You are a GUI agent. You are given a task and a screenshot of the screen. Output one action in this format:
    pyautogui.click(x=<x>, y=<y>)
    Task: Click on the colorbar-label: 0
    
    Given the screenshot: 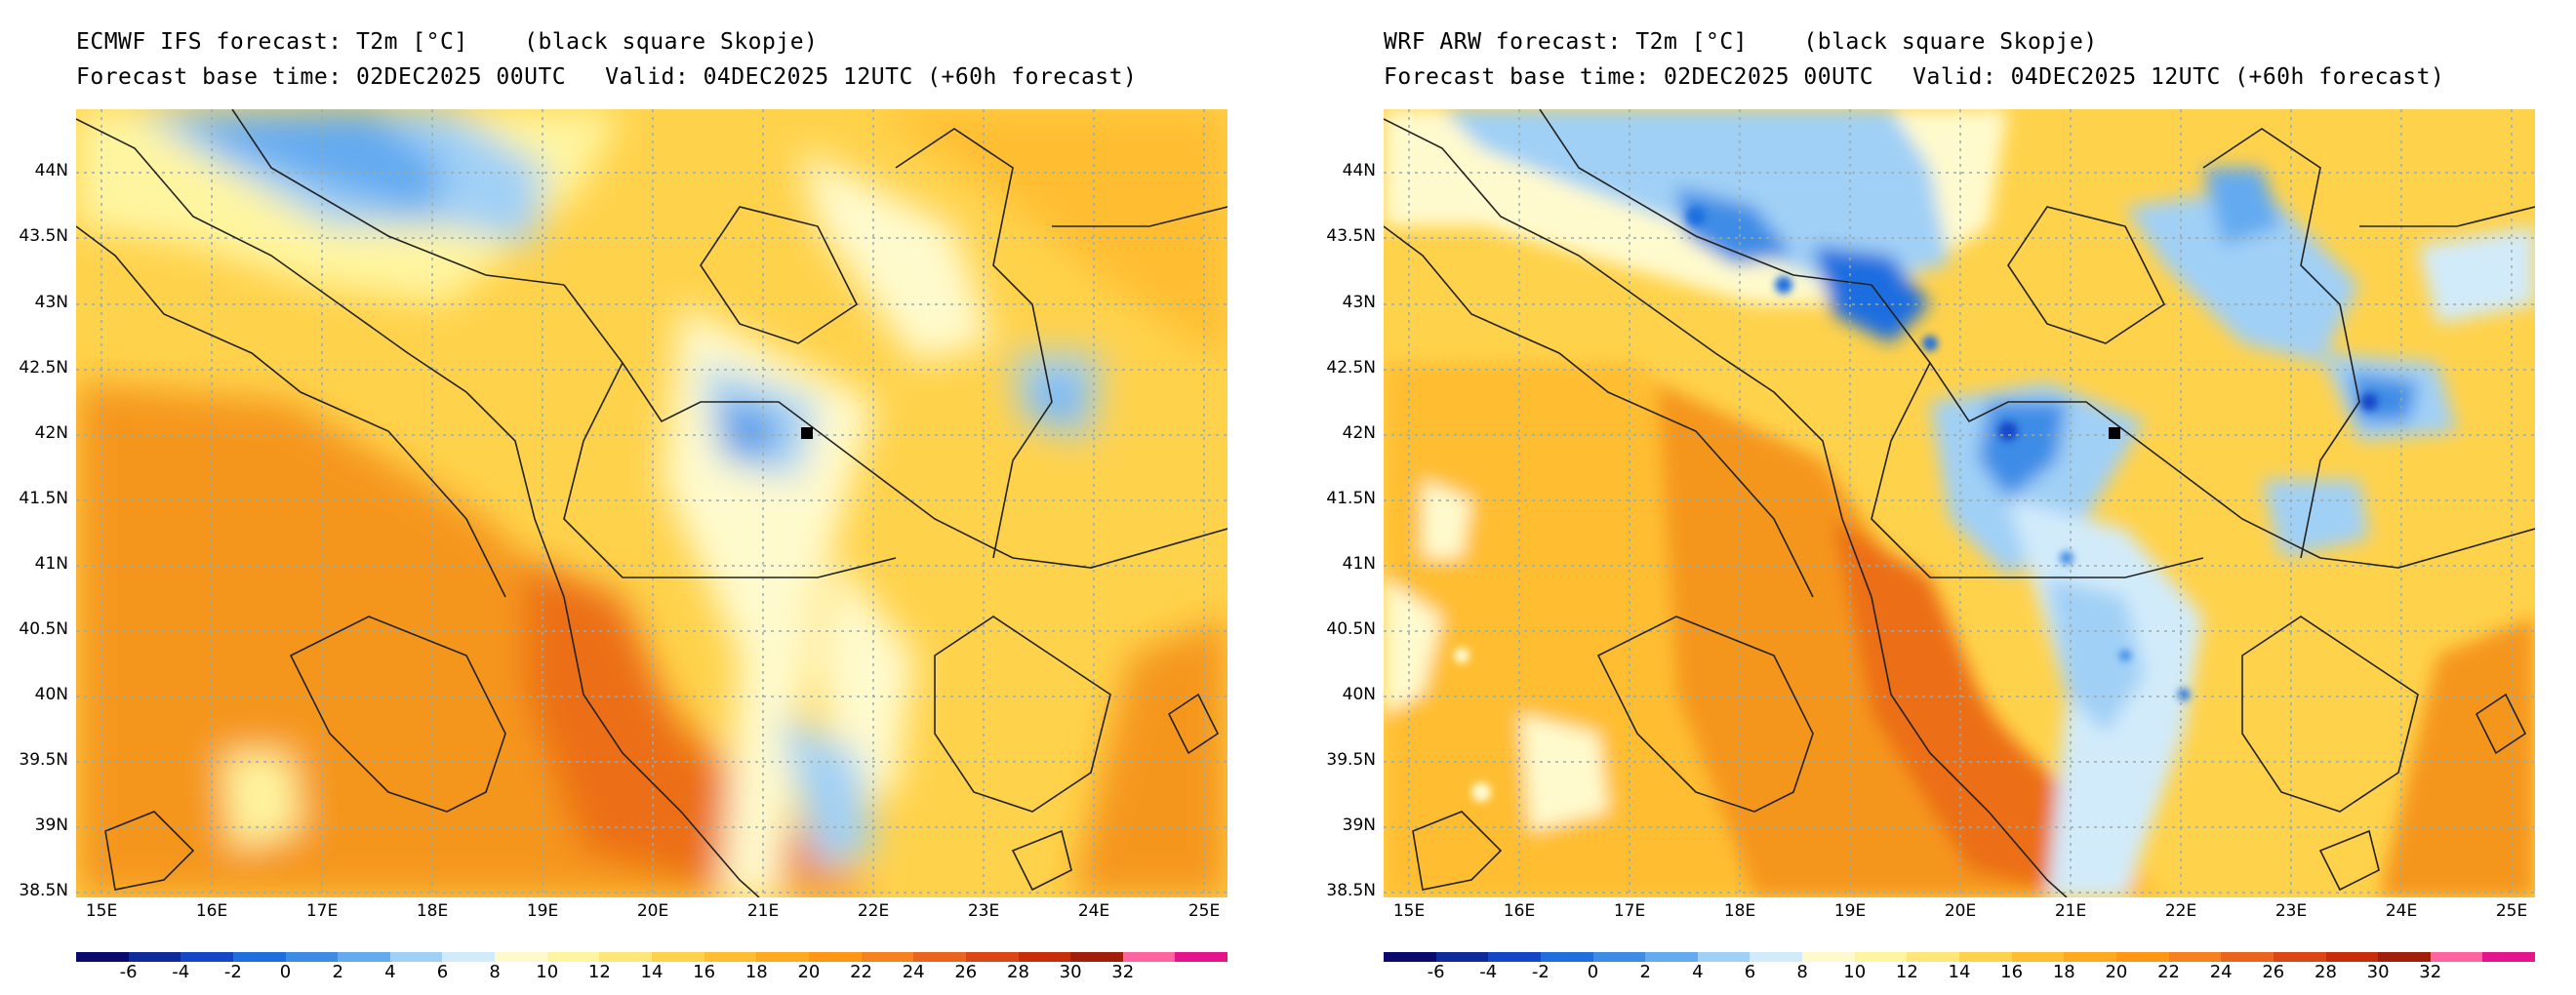 What is the action you would take?
    pyautogui.click(x=285, y=972)
    